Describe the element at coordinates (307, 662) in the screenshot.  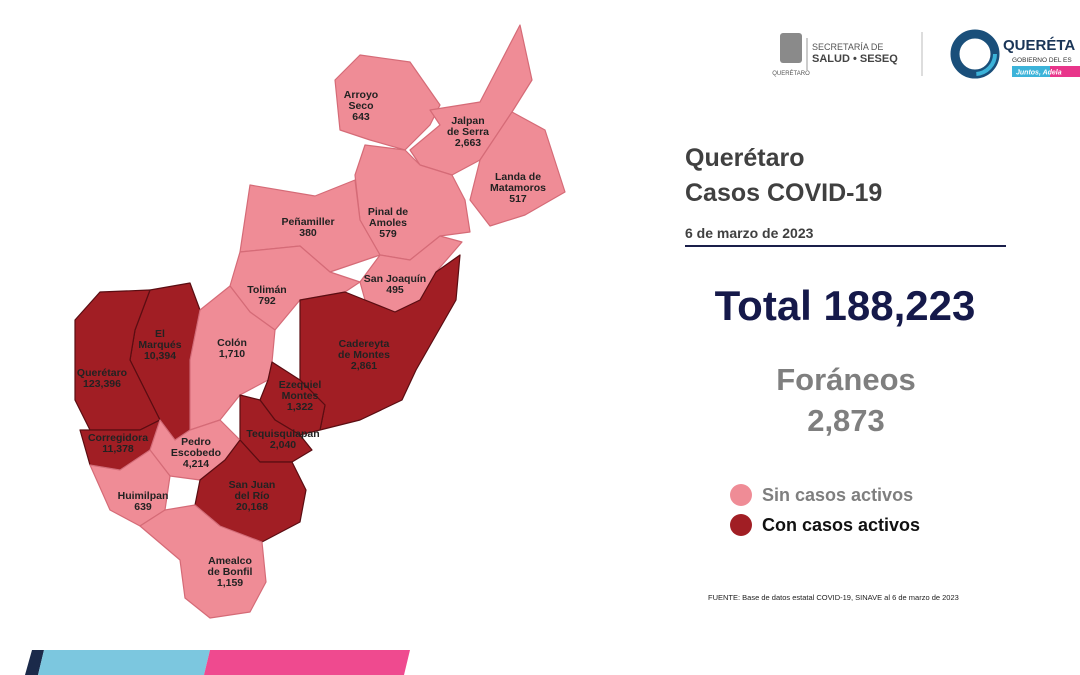
I see `stripe-pink` at that location.